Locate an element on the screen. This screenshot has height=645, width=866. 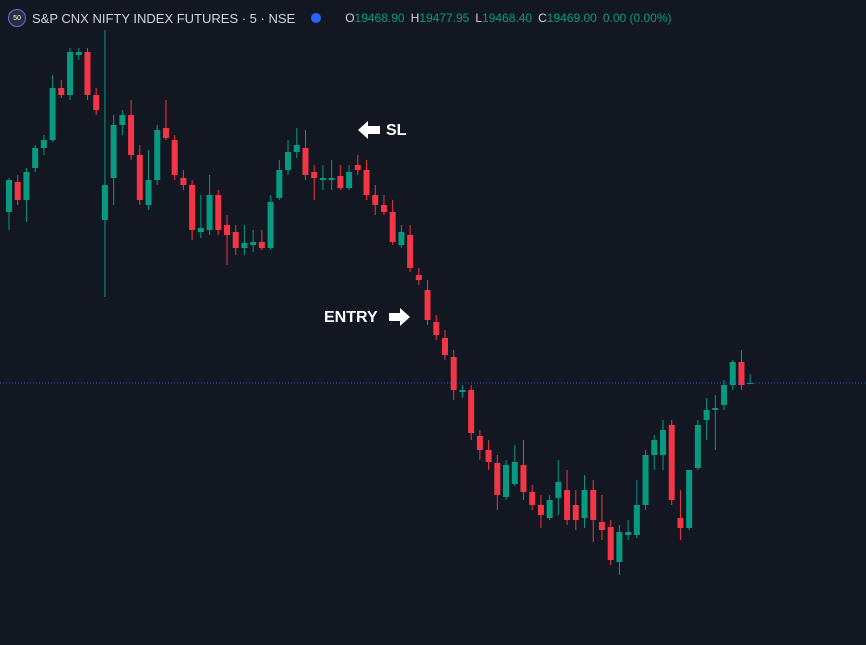
ohlc-key: H is located at coordinates (415, 18).